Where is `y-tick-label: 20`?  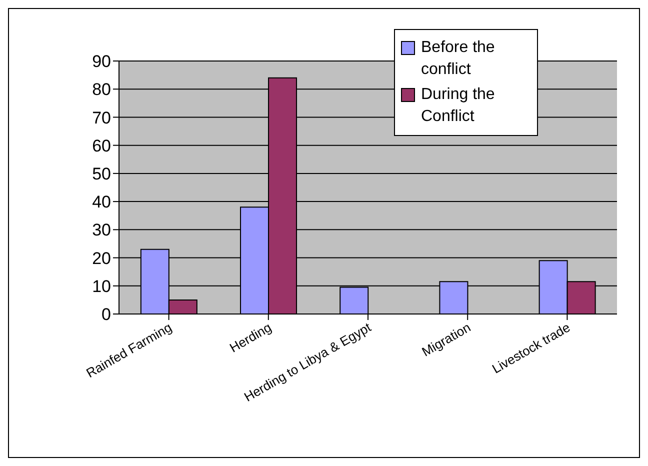 y-tick-label: 20 is located at coordinates (101, 258).